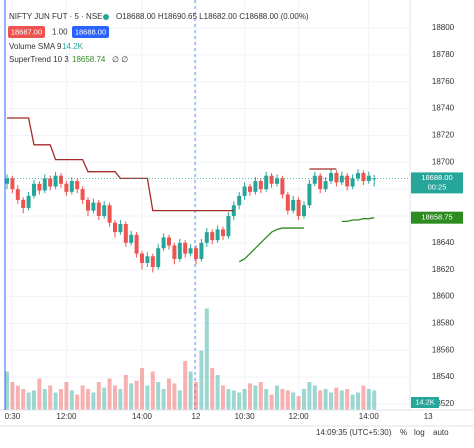 The height and width of the screenshot is (448, 474). Describe the element at coordinates (436, 177) in the screenshot. I see `last-price-label: 18688.00` at that location.